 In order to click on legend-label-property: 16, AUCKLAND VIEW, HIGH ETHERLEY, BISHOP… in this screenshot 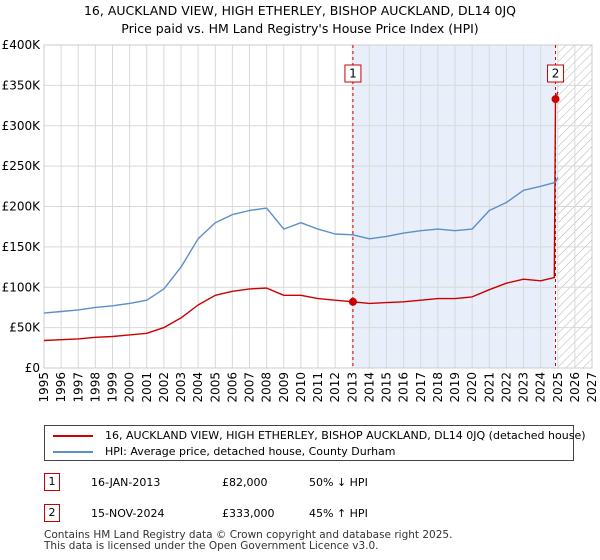, I will do `click(345, 435)`.